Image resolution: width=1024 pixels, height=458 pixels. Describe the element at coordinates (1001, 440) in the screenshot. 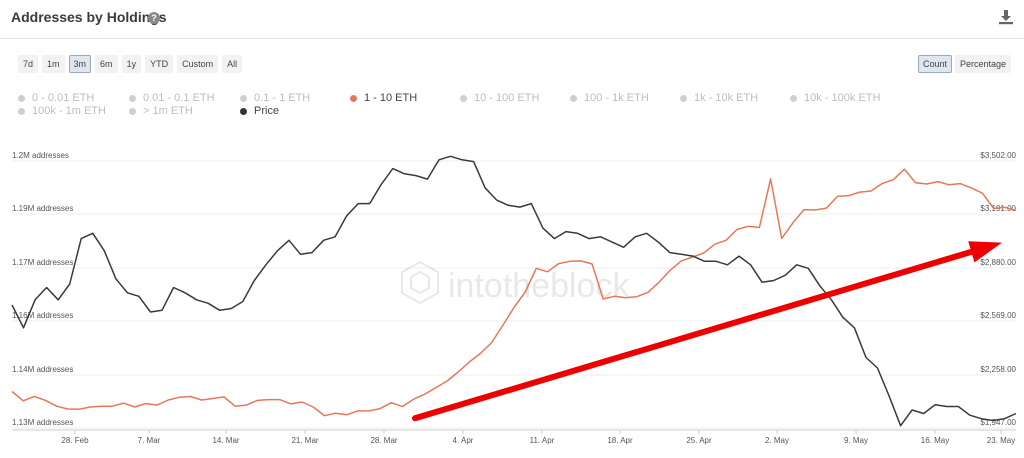

I see `x-tick-label: 23. May` at that location.